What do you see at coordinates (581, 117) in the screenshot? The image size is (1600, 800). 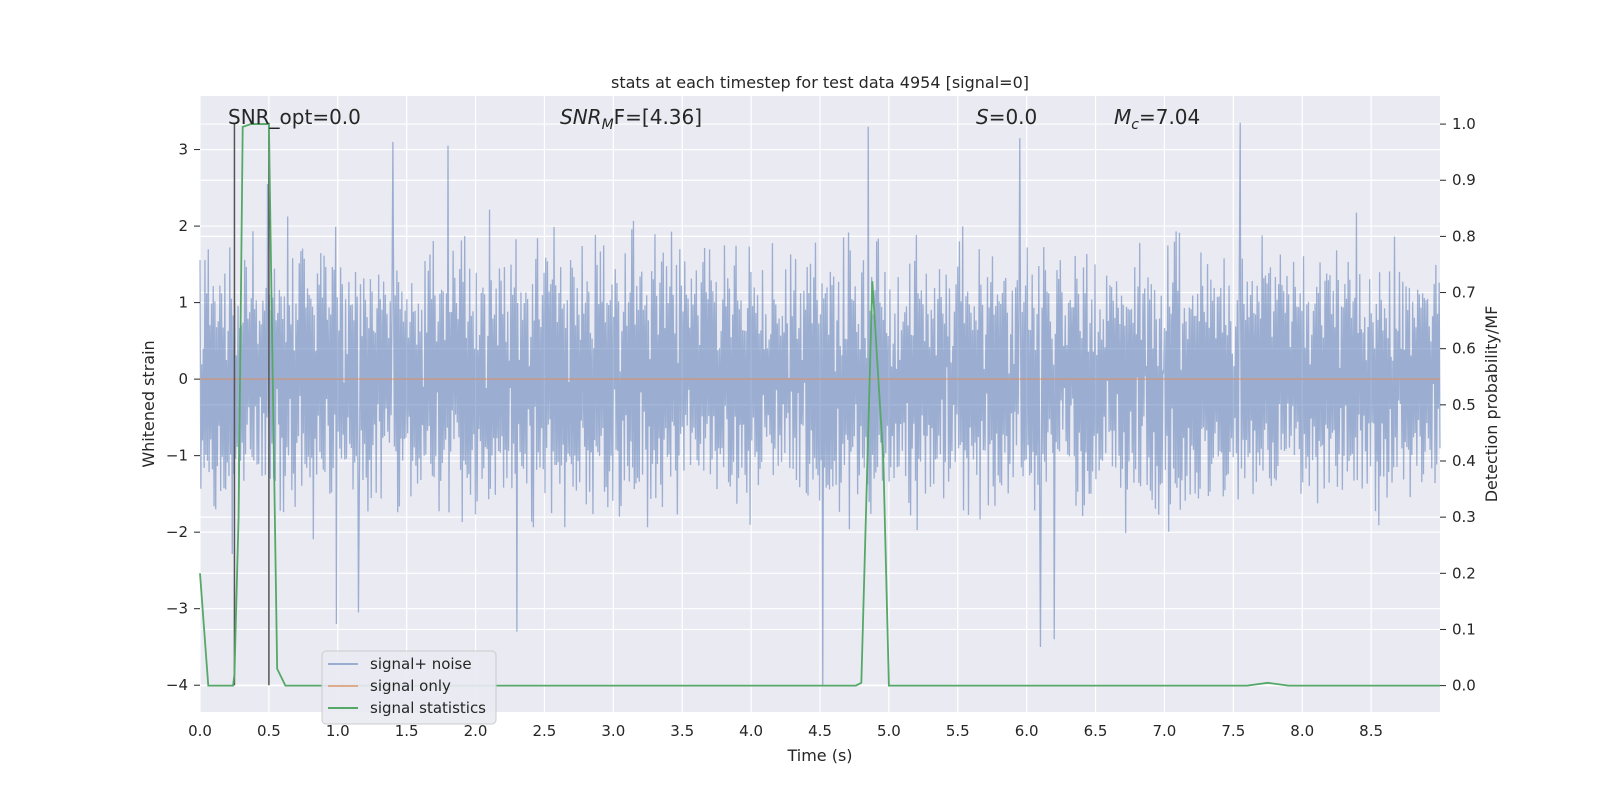 I see `snr-mf-prefix: SNR` at bounding box center [581, 117].